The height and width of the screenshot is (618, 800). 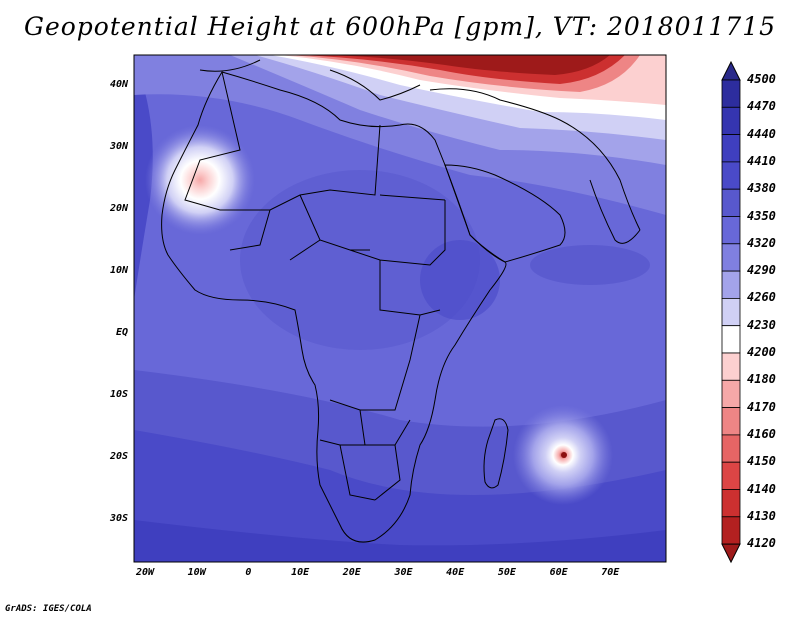 I want to click on lat-tick-label: 20N, so click(x=118, y=208).